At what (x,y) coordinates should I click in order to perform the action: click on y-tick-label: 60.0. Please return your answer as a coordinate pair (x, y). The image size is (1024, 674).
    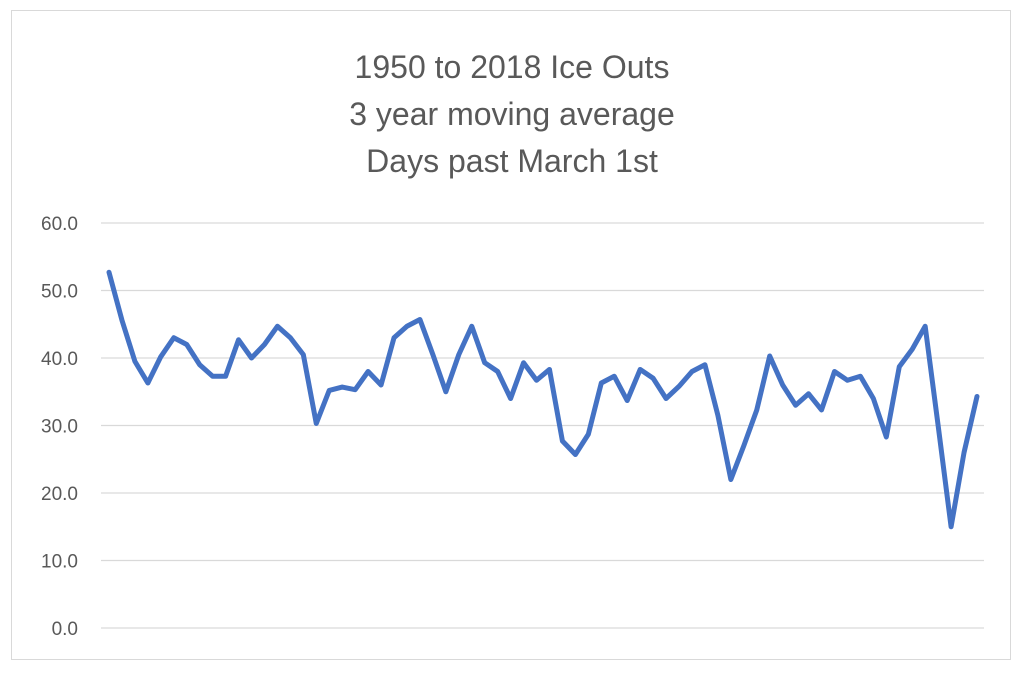
    Looking at the image, I should click on (59, 224).